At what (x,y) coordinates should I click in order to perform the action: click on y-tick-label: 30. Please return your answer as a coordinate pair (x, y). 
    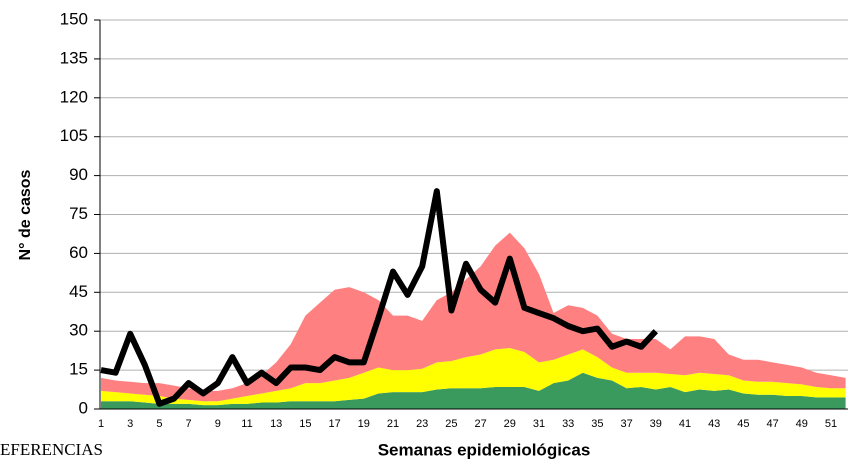
    Looking at the image, I should click on (78, 330).